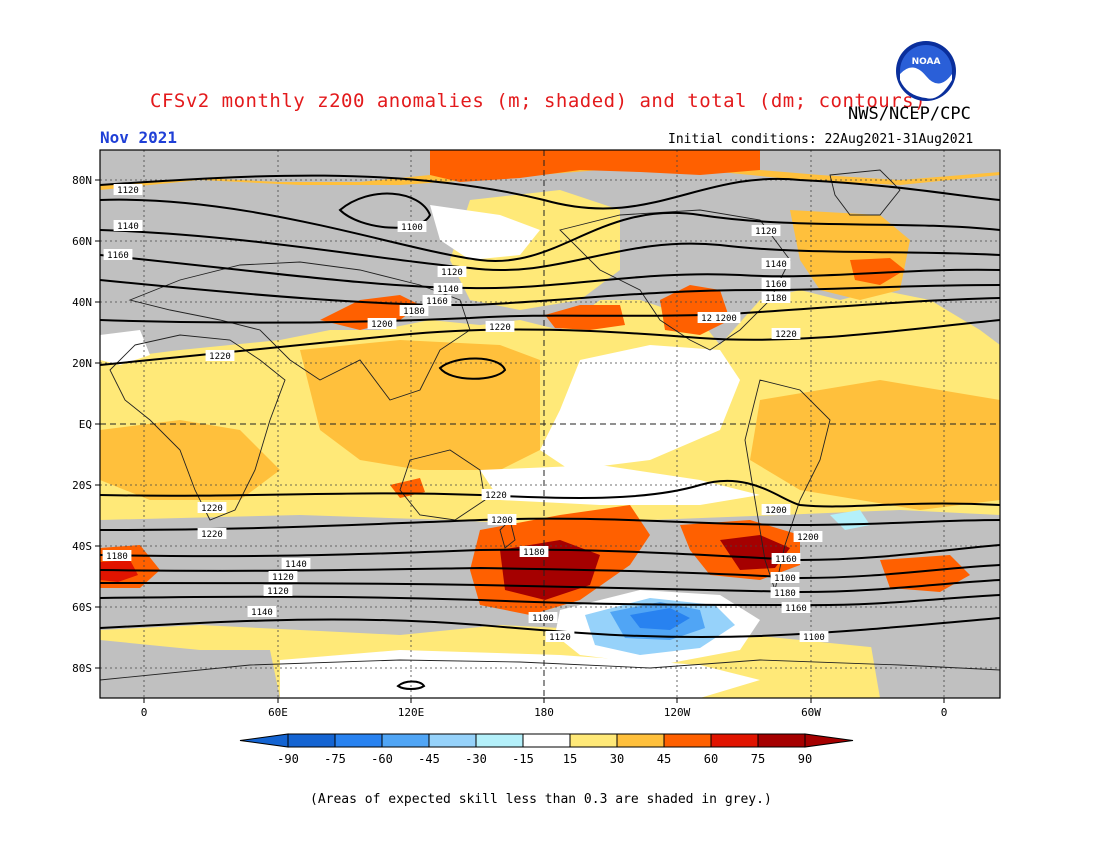 This screenshot has height=850, width=1100. What do you see at coordinates (926, 71) in the screenshot?
I see `noaa-logo: NOAA` at bounding box center [926, 71].